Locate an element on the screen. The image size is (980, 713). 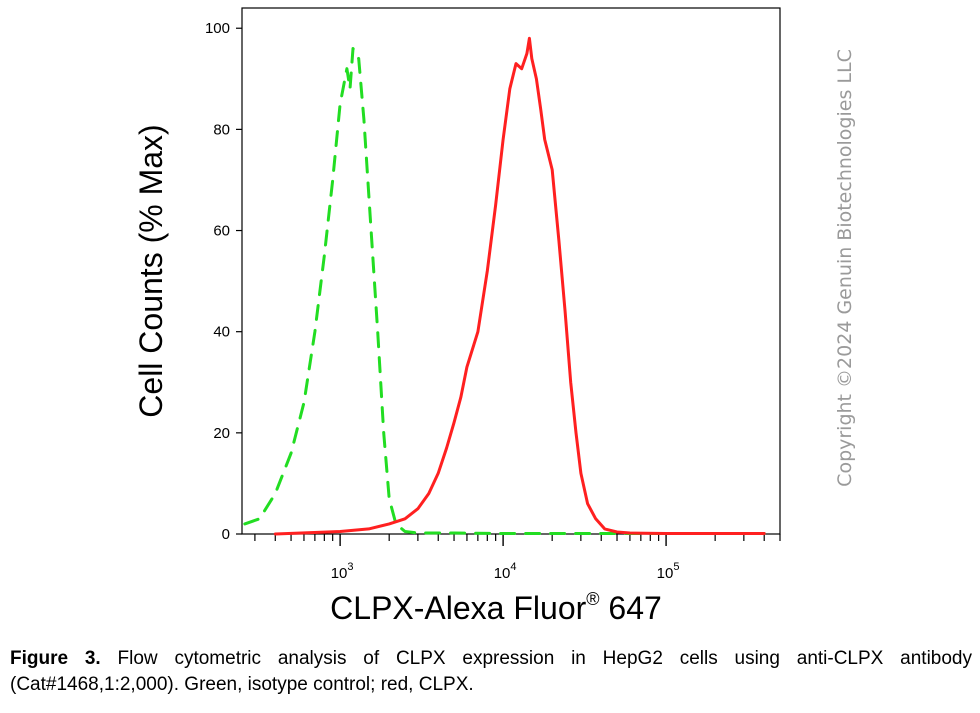
figure-label: Figure 3. is located at coordinates (55, 658).